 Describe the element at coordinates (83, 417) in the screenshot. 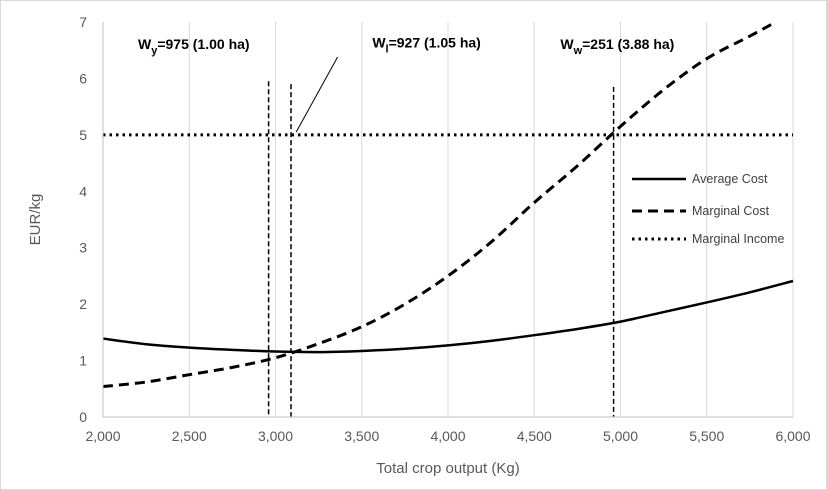

I see `y-tick-label: 0` at that location.